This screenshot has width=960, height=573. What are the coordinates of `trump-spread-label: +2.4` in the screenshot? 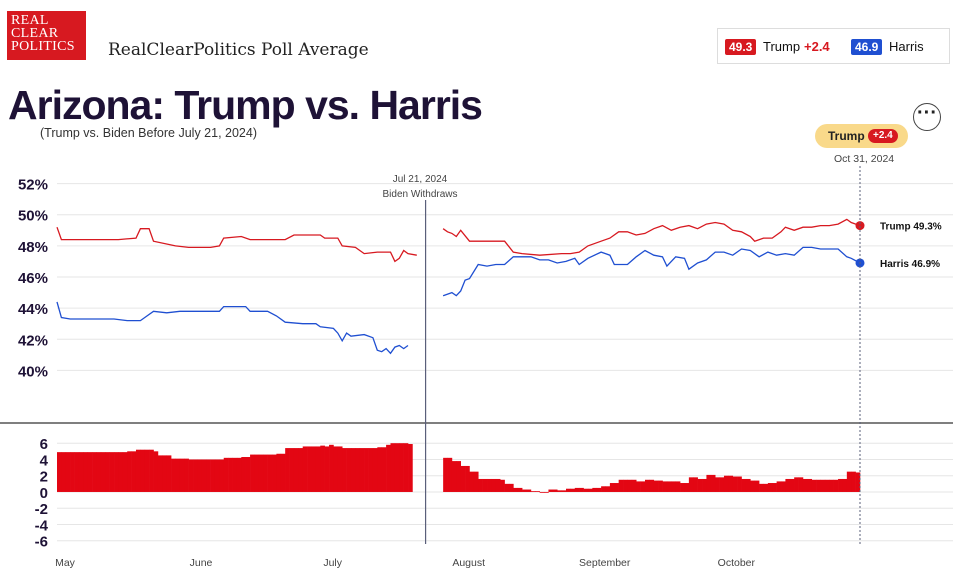 It's located at (817, 46).